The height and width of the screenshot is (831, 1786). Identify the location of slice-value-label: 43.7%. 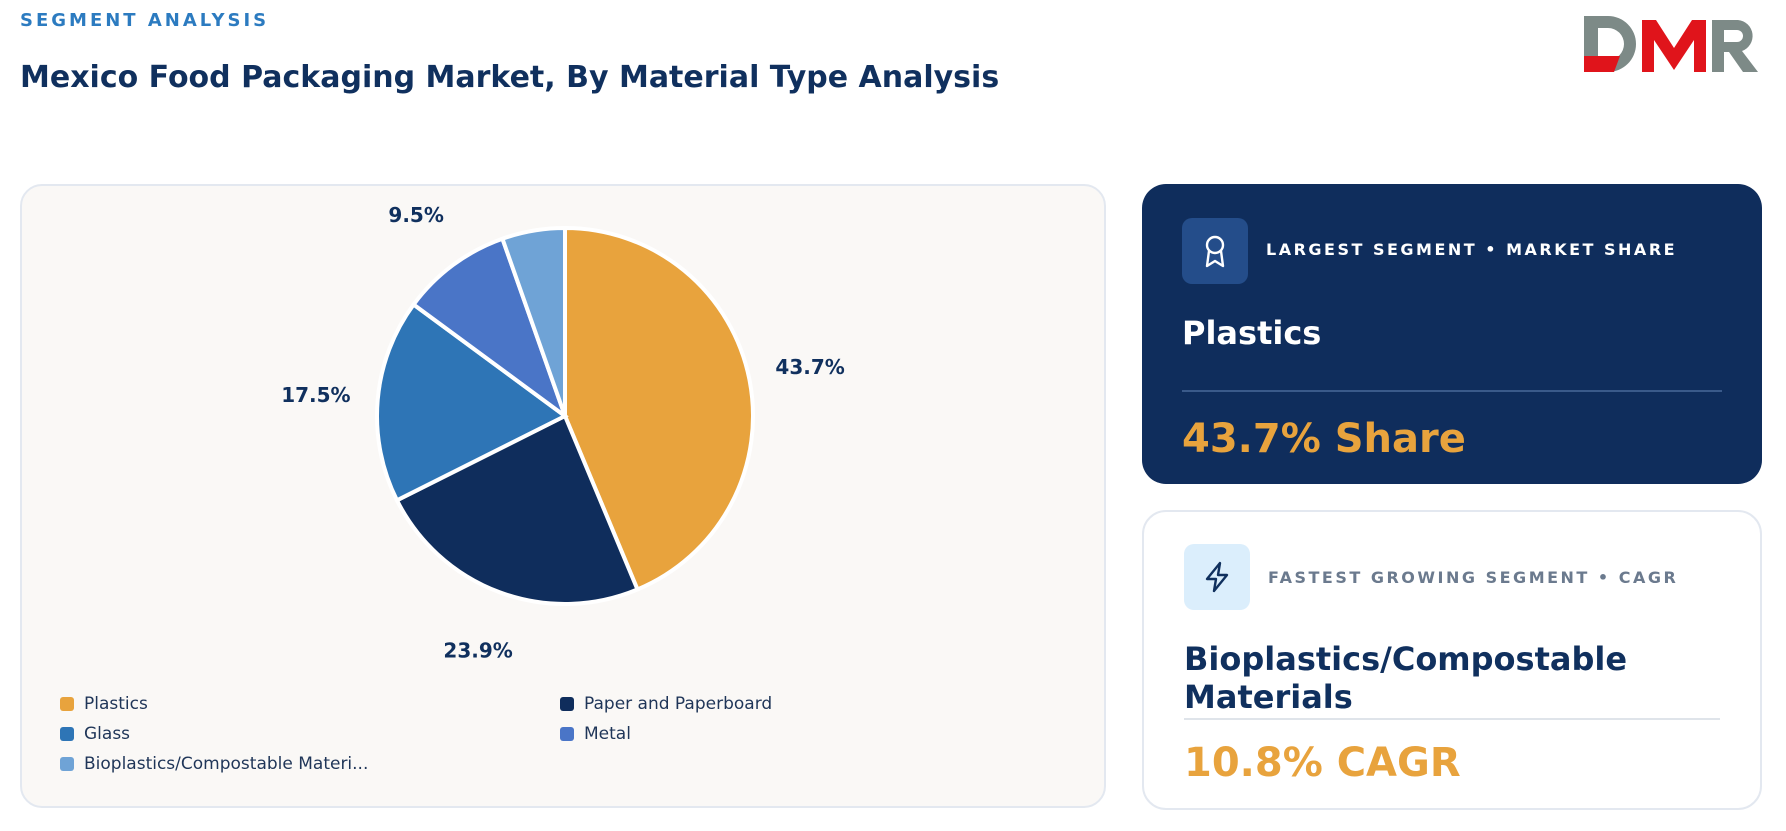
(809, 367).